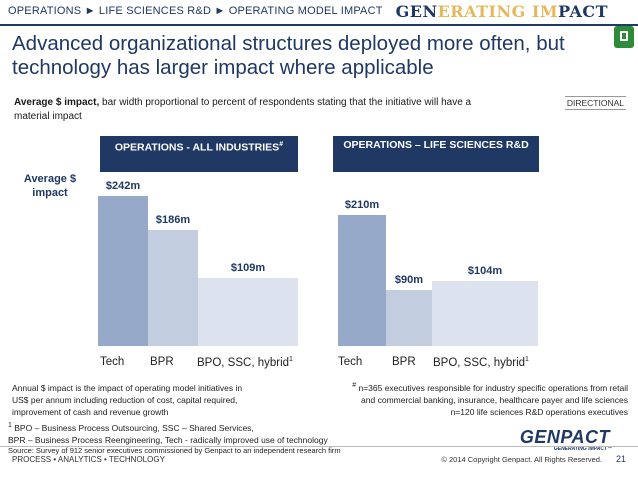 The height and width of the screenshot is (479, 638). I want to click on directional-badge: DIRECTIONAL, so click(595, 103).